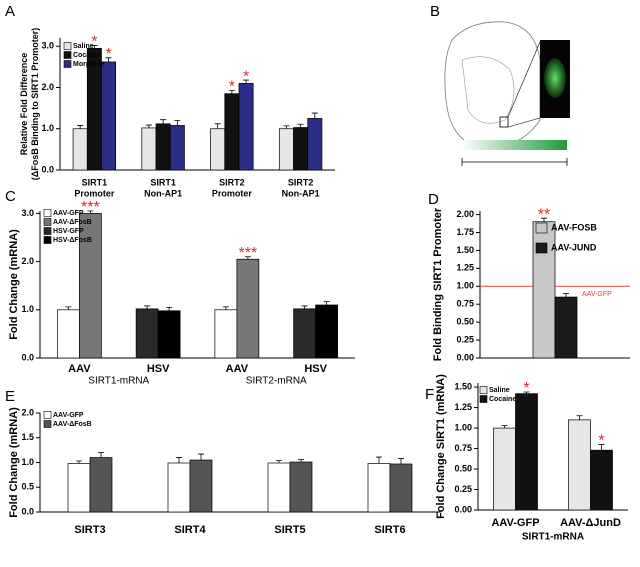 The image size is (640, 567). What do you see at coordinates (463, 448) in the screenshot?
I see `y-tick-label: 0.75` at bounding box center [463, 448].